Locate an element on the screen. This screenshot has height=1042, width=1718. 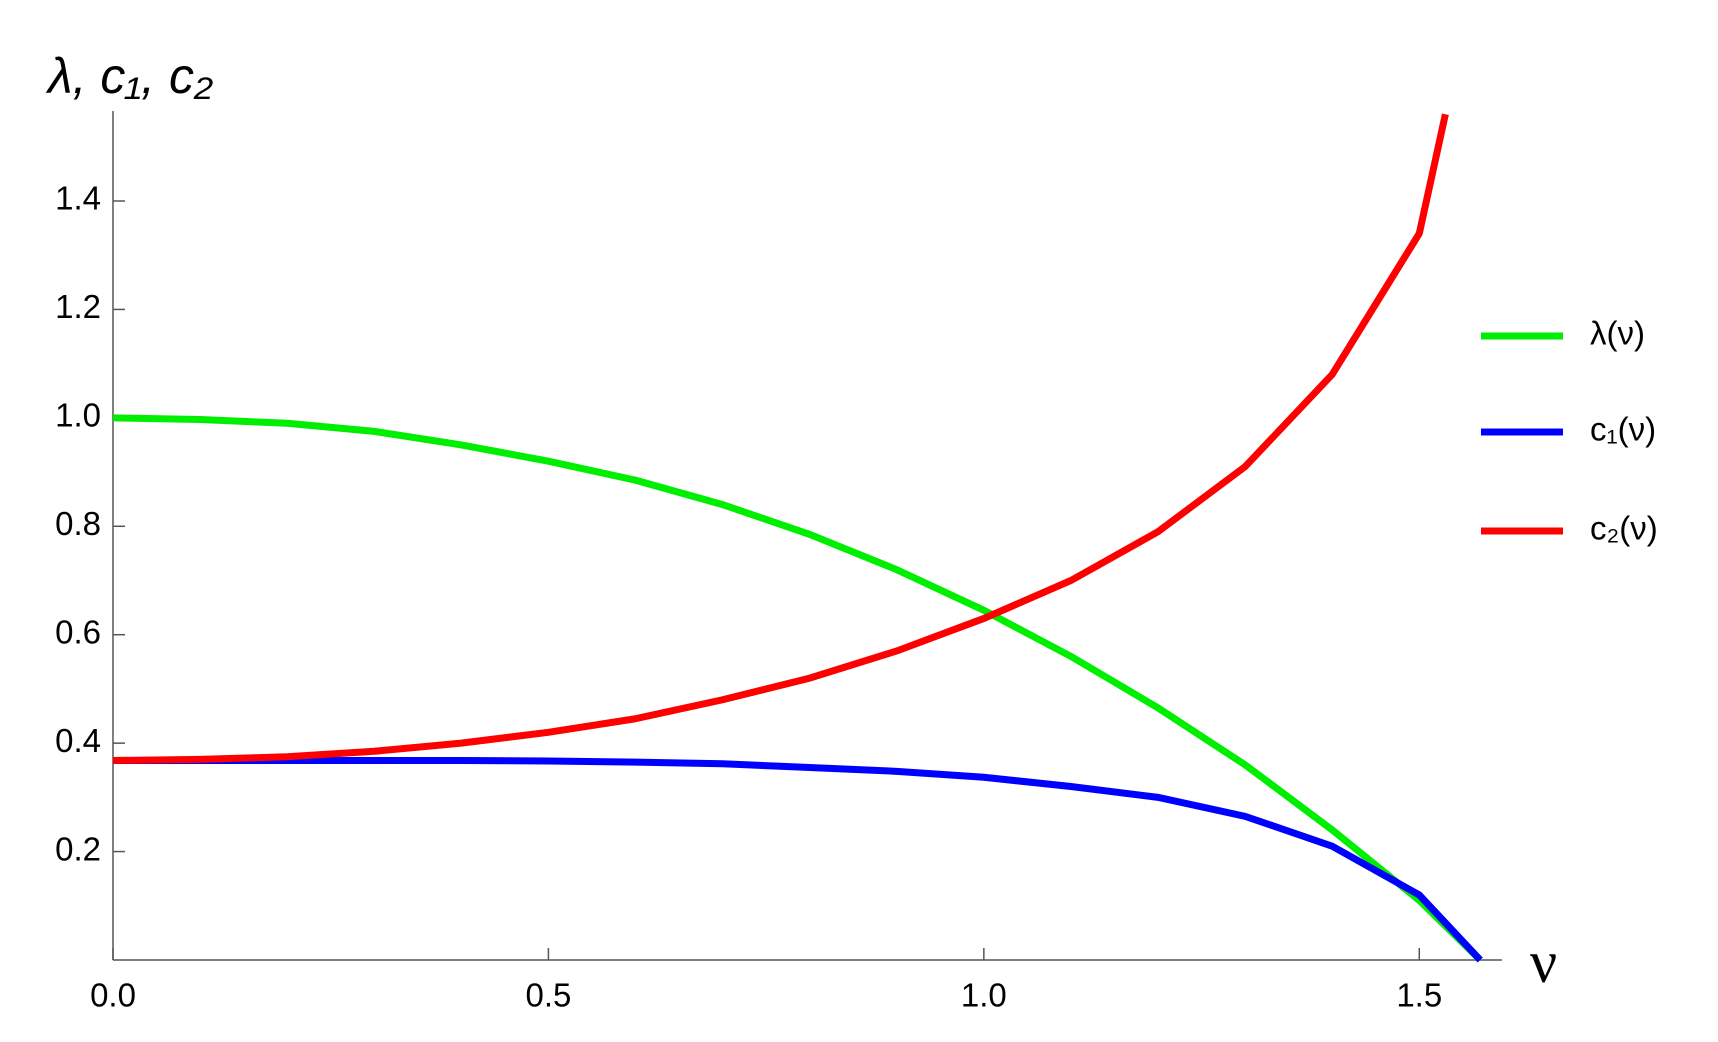
legend-label: c₂(ν) is located at coordinates (1624, 528).